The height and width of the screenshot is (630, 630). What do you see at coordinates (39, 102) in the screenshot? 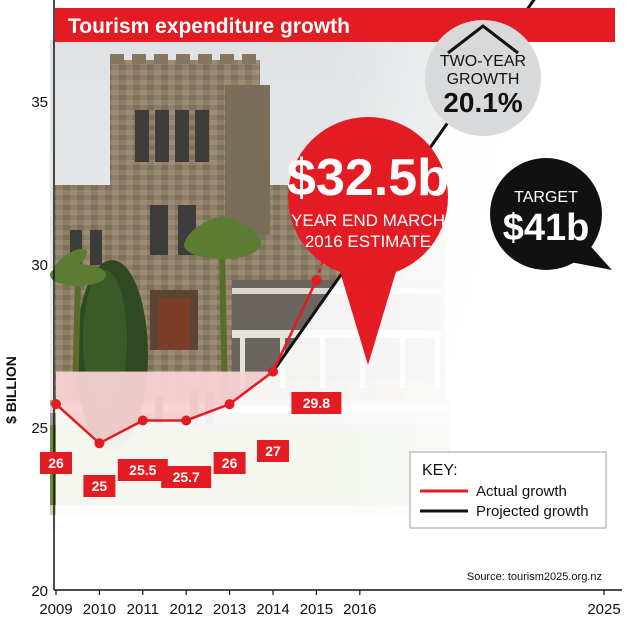
I see `y-tick-label: 35` at bounding box center [39, 102].